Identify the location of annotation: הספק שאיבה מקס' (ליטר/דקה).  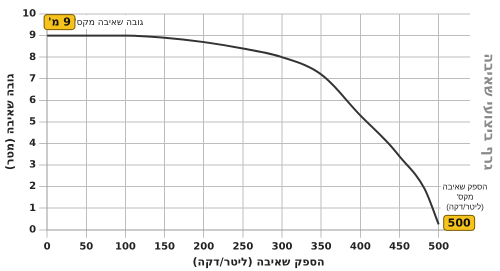
(465, 197).